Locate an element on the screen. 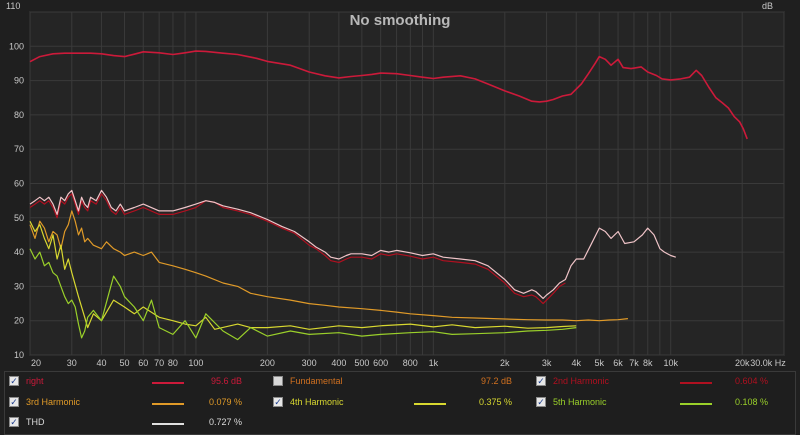 The image size is (800, 435). y-axis-unit-label: dB is located at coordinates (767, 6).